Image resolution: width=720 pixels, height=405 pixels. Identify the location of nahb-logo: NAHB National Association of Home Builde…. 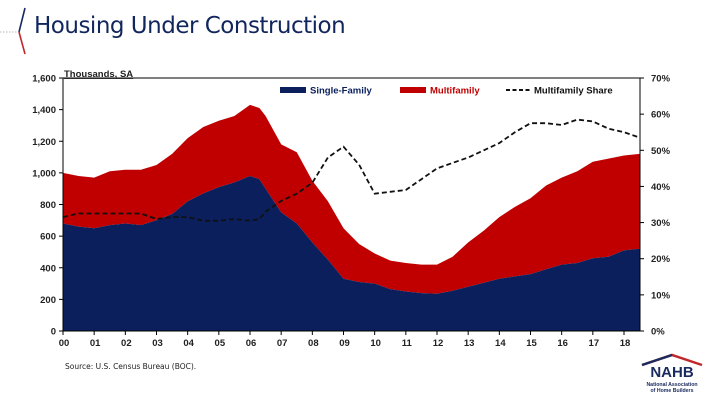
(672, 373).